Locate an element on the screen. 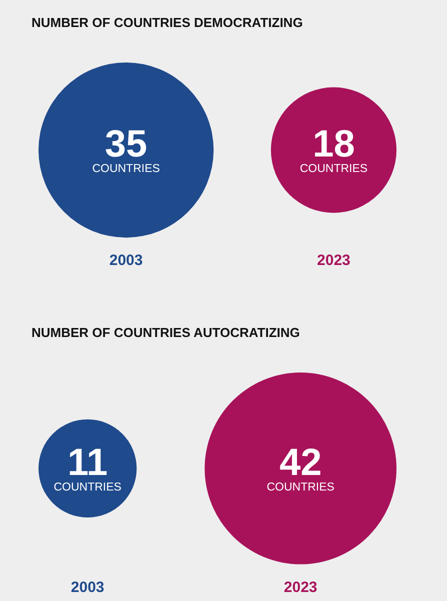 Image resolution: width=447 pixels, height=601 pixels. data-label: 42 is located at coordinates (300, 463).